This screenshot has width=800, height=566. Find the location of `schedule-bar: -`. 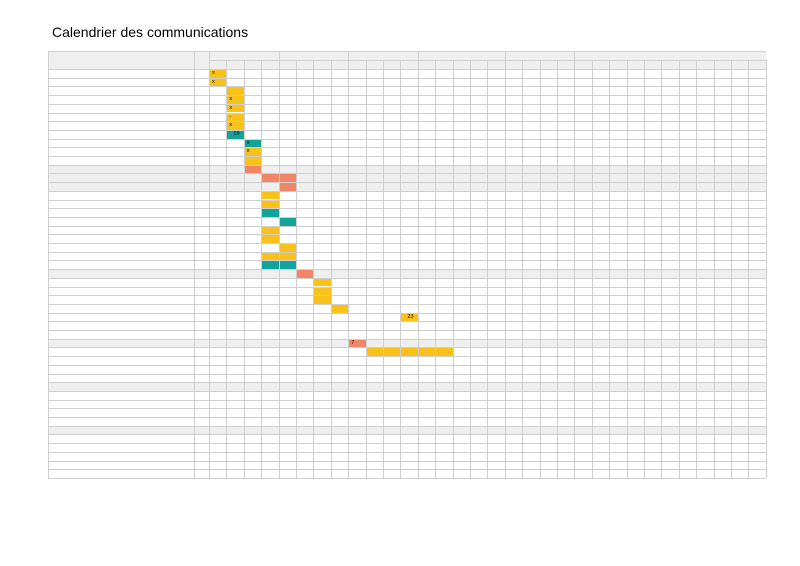

schedule-bar: - is located at coordinates (235, 117).